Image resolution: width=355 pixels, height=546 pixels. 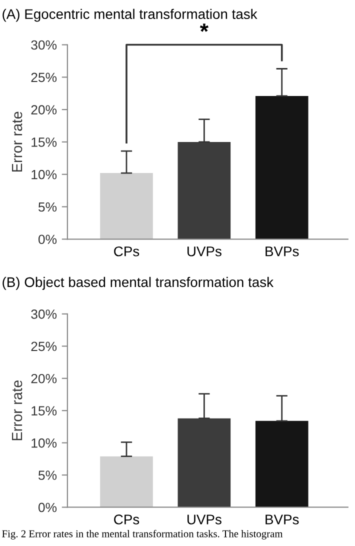 I want to click on chart-title: (B) Object based mental transformation task, so click(x=138, y=283).